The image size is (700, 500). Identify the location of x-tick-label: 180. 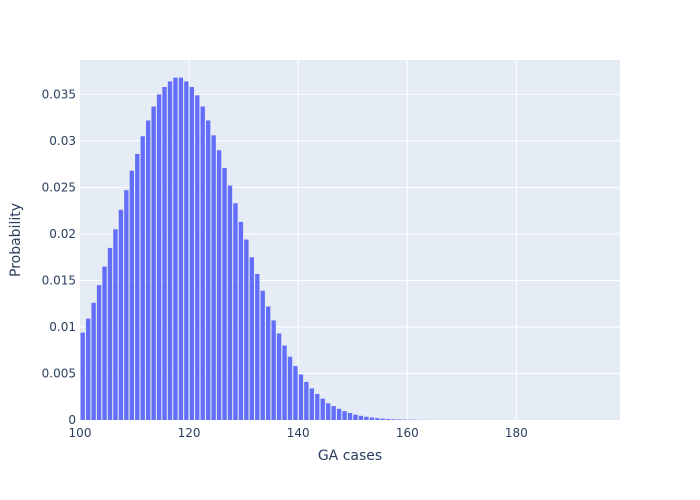
(516, 433).